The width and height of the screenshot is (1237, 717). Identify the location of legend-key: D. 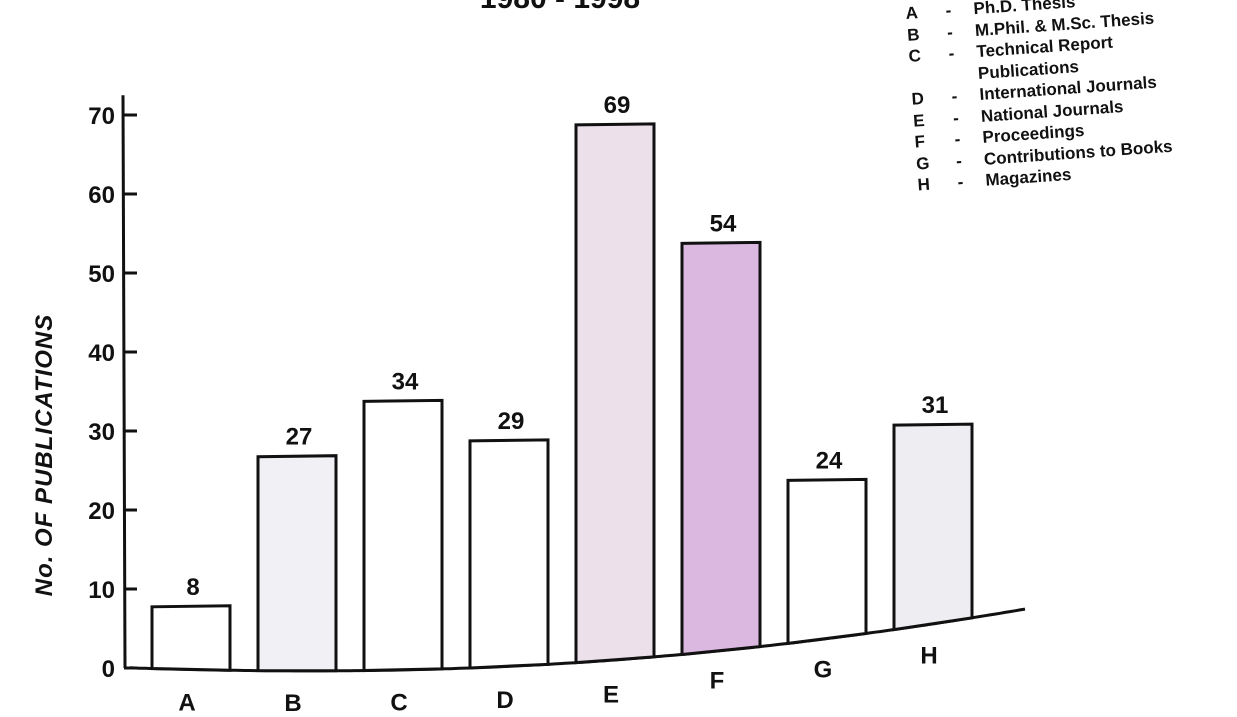
(917, 98).